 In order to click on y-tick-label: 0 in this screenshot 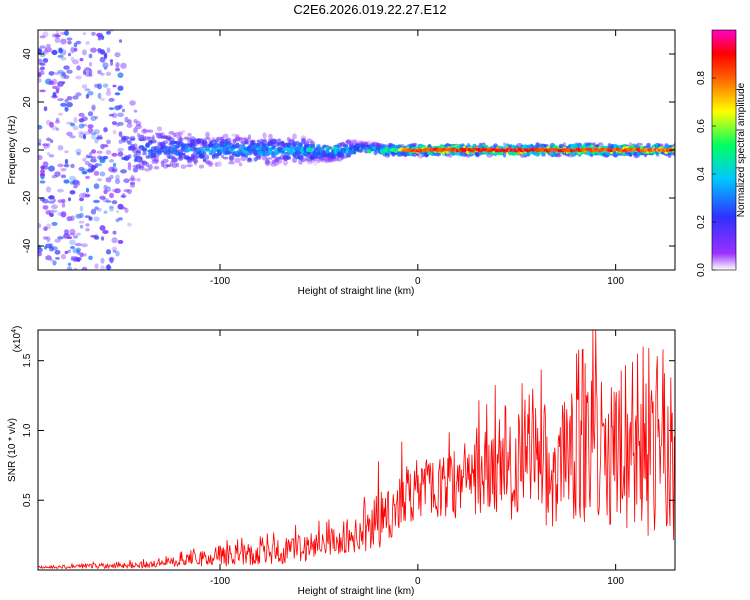, I will do `click(27, 150)`.